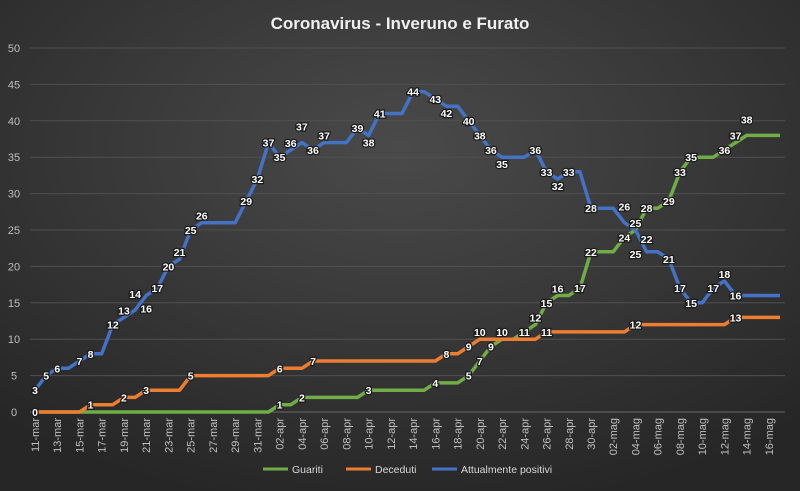 The width and height of the screenshot is (800, 491). I want to click on x-tick-label: 27-mar, so click(214, 435).